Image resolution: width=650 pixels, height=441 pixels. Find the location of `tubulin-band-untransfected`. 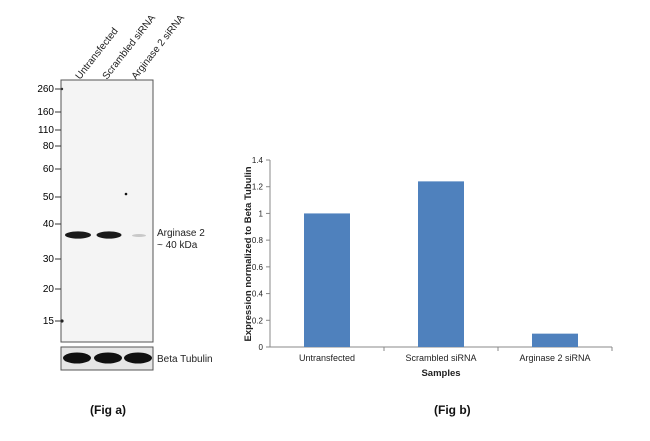

tubulin-band-untransfected is located at coordinates (77, 358).